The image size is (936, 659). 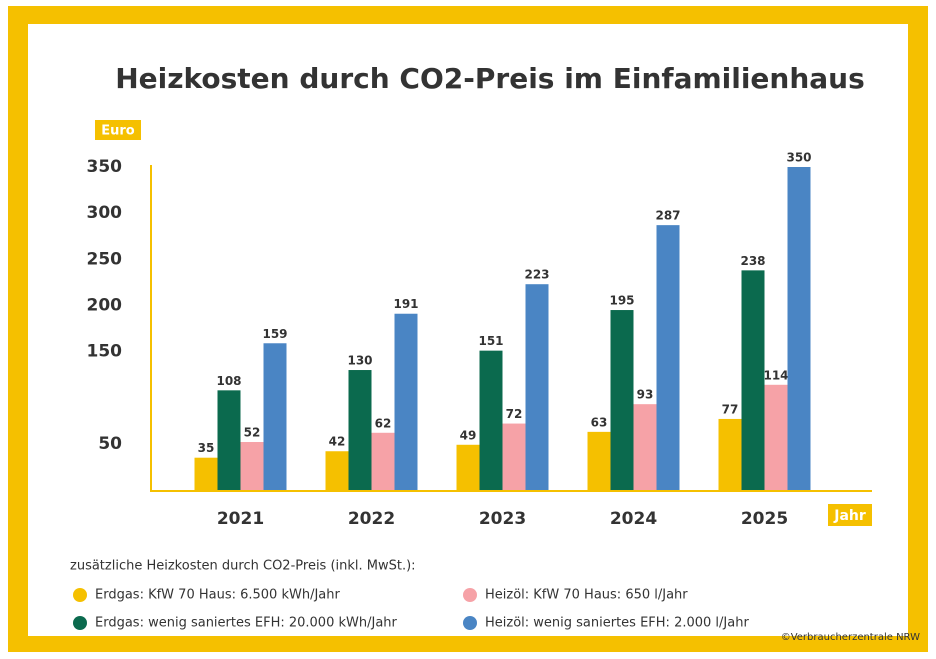 What do you see at coordinates (775, 375) in the screenshot?
I see `value-label: 114` at bounding box center [775, 375].